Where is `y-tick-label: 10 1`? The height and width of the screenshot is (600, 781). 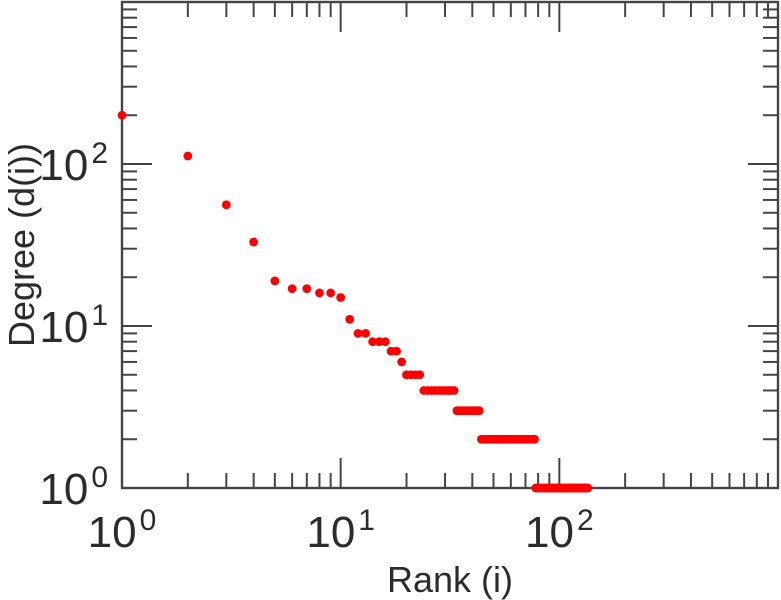
y-tick-label: 10 1 is located at coordinates (73, 325).